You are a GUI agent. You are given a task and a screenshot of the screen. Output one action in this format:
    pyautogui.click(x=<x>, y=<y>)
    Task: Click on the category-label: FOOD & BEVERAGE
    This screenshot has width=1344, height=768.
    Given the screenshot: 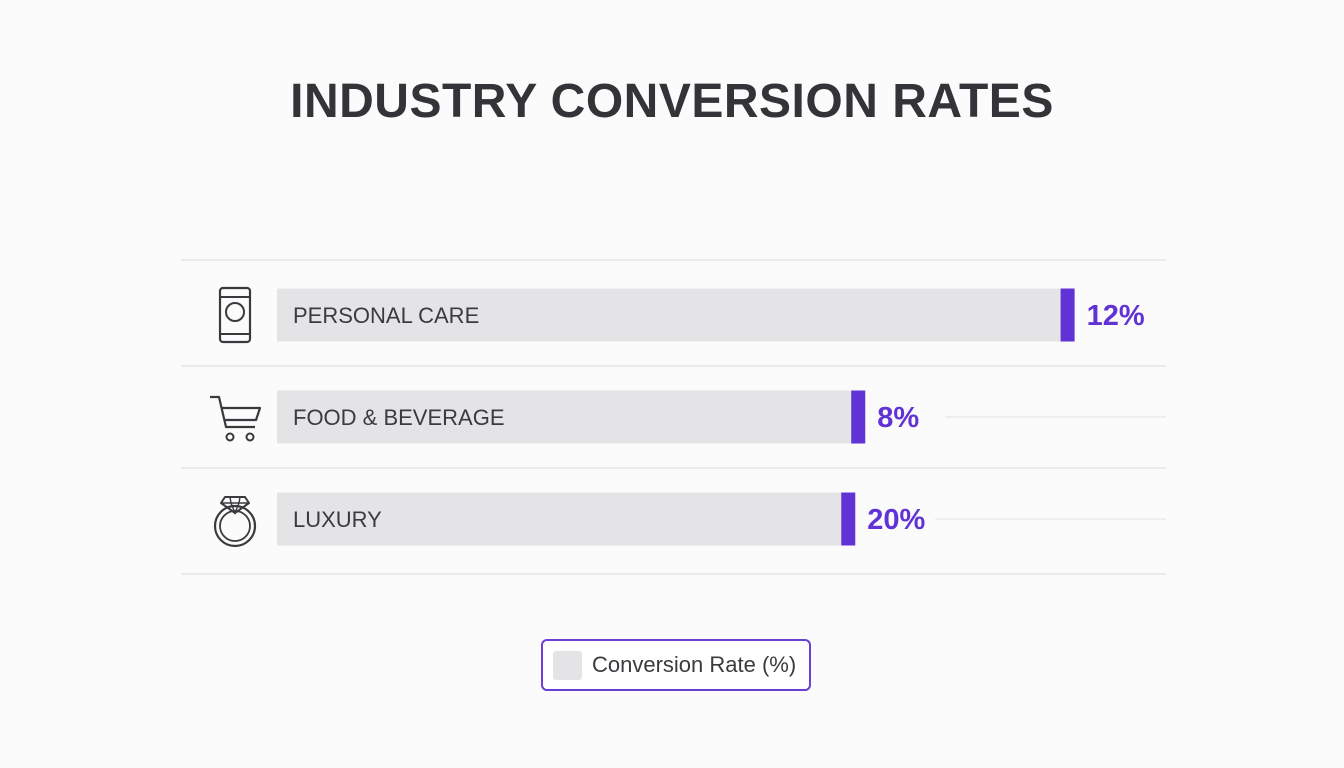 What is the action you would take?
    pyautogui.click(x=399, y=417)
    